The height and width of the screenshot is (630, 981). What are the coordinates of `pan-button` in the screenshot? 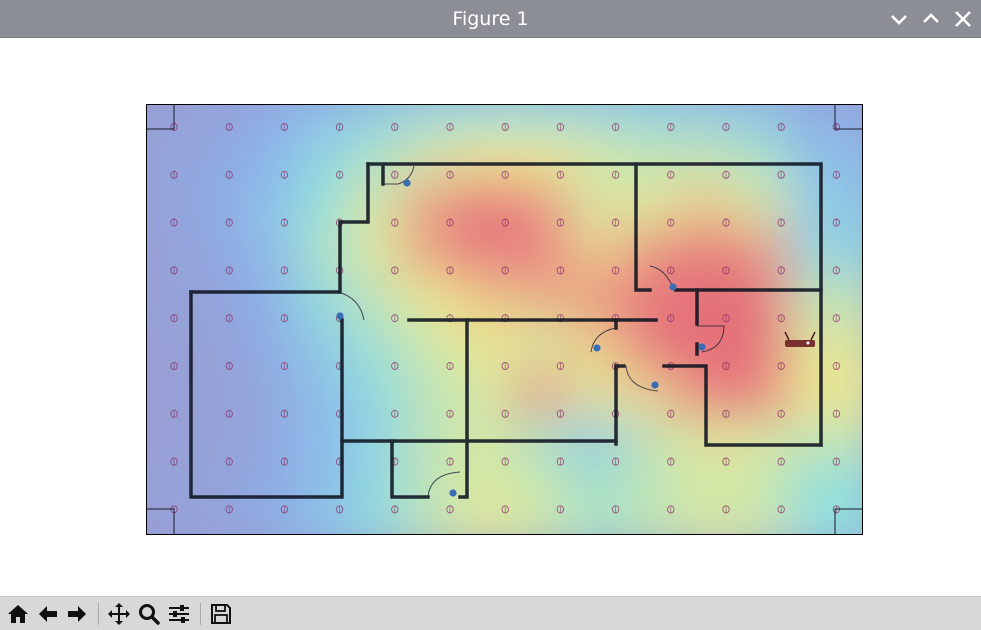 It's located at (119, 614).